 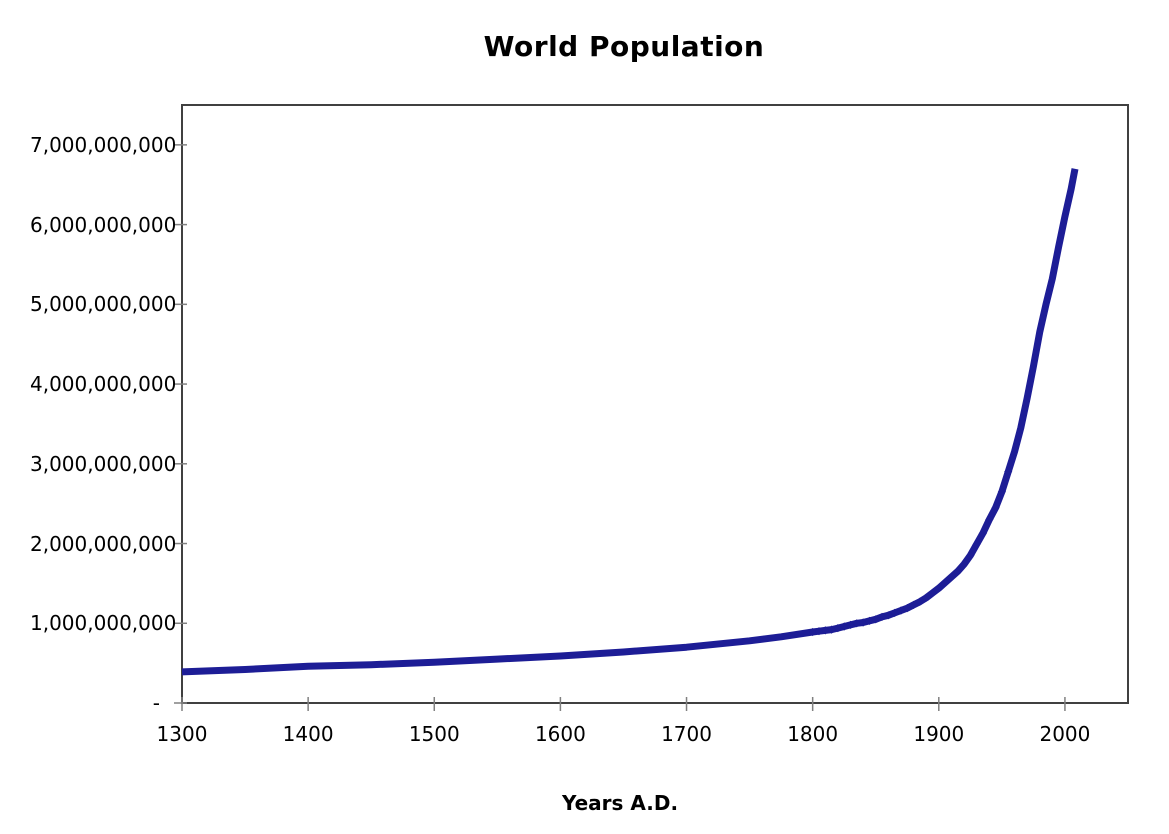 I want to click on y-tick-label: 5,000,000,000, so click(x=103, y=304).